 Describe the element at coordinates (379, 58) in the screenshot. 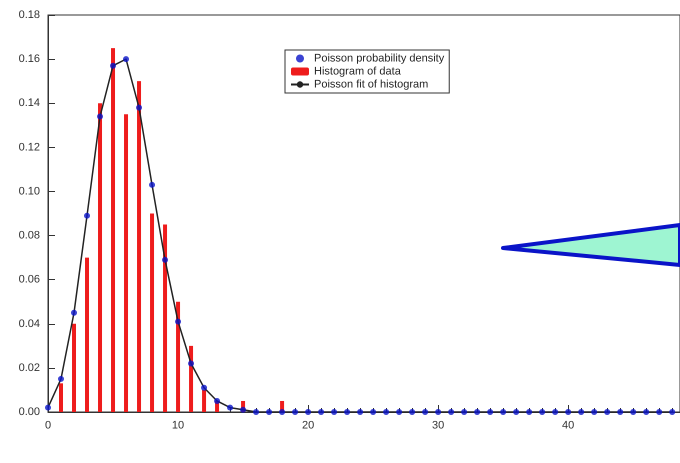

I see `legend-label: Poisson probability density` at that location.